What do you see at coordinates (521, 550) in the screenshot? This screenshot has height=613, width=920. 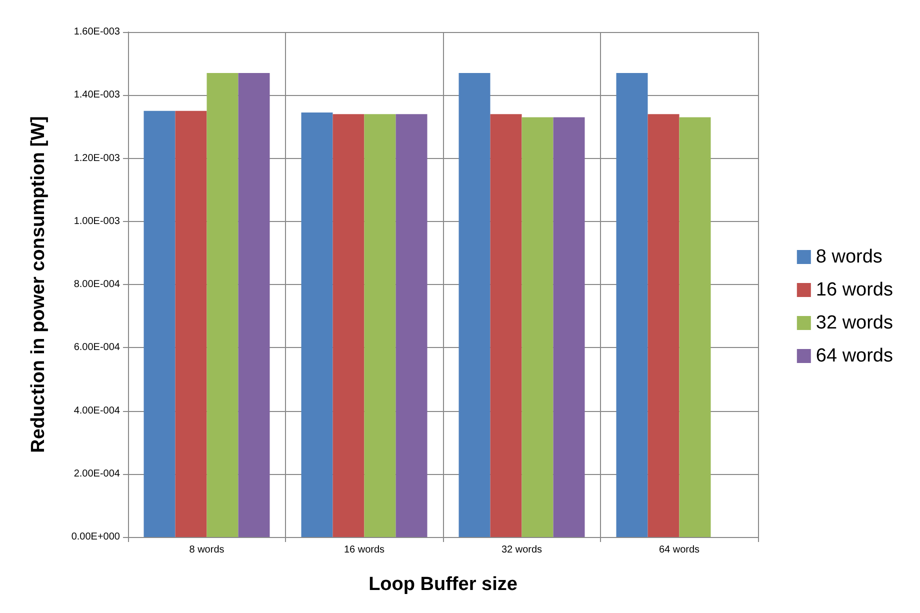 I see `x-tick-label: 32 words` at bounding box center [521, 550].